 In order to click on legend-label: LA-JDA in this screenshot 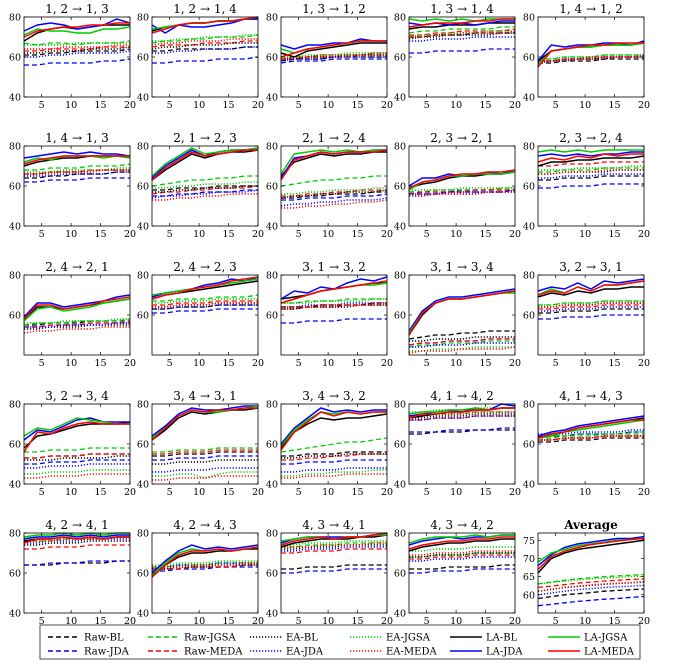, I will do `click(504, 652)`.